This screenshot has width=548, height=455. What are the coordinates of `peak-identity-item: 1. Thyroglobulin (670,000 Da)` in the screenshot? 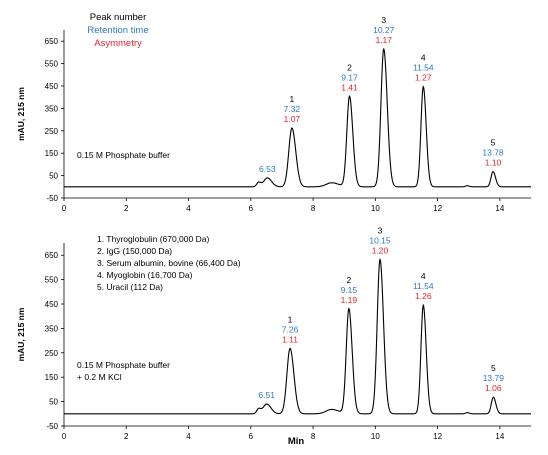 It's located at (153, 239).